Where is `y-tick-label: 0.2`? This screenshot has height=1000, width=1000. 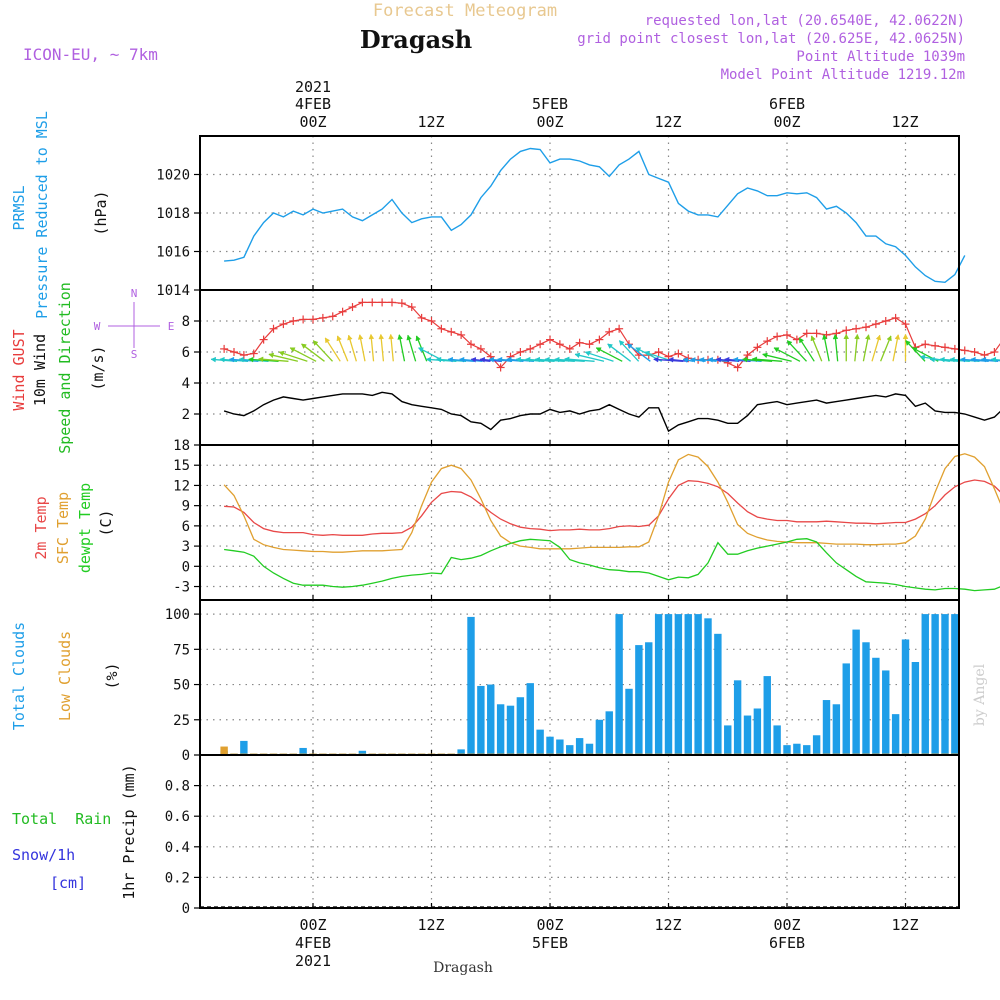 y-tick-label: 0.2 is located at coordinates (177, 878).